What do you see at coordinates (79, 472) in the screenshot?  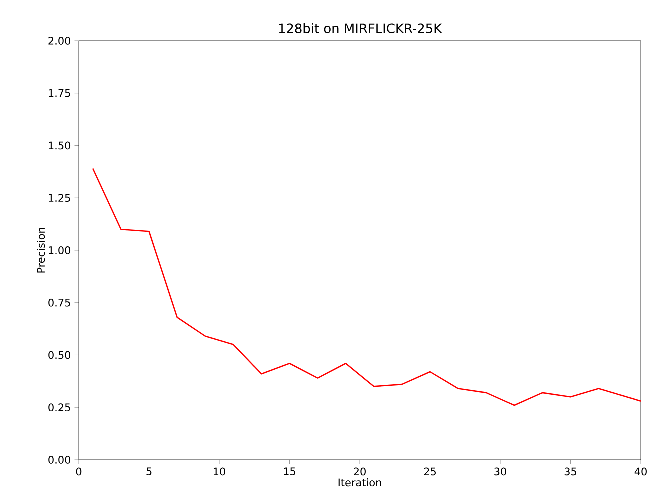 I see `x-tick-label: 0` at bounding box center [79, 472].